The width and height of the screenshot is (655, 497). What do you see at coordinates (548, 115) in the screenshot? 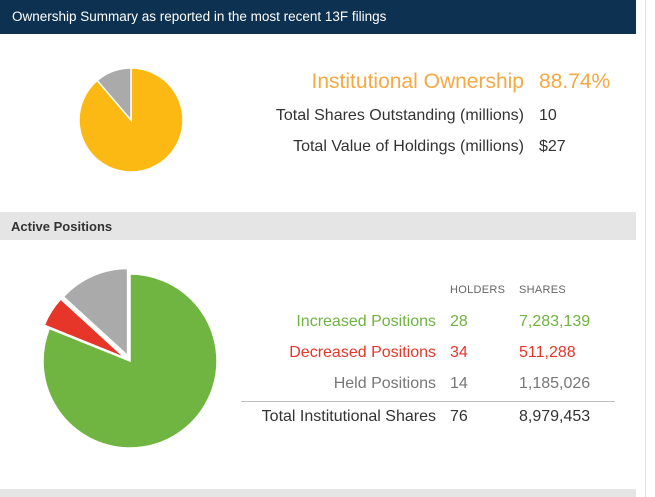
I see `total-shares-outstanding-value: 10` at bounding box center [548, 115].